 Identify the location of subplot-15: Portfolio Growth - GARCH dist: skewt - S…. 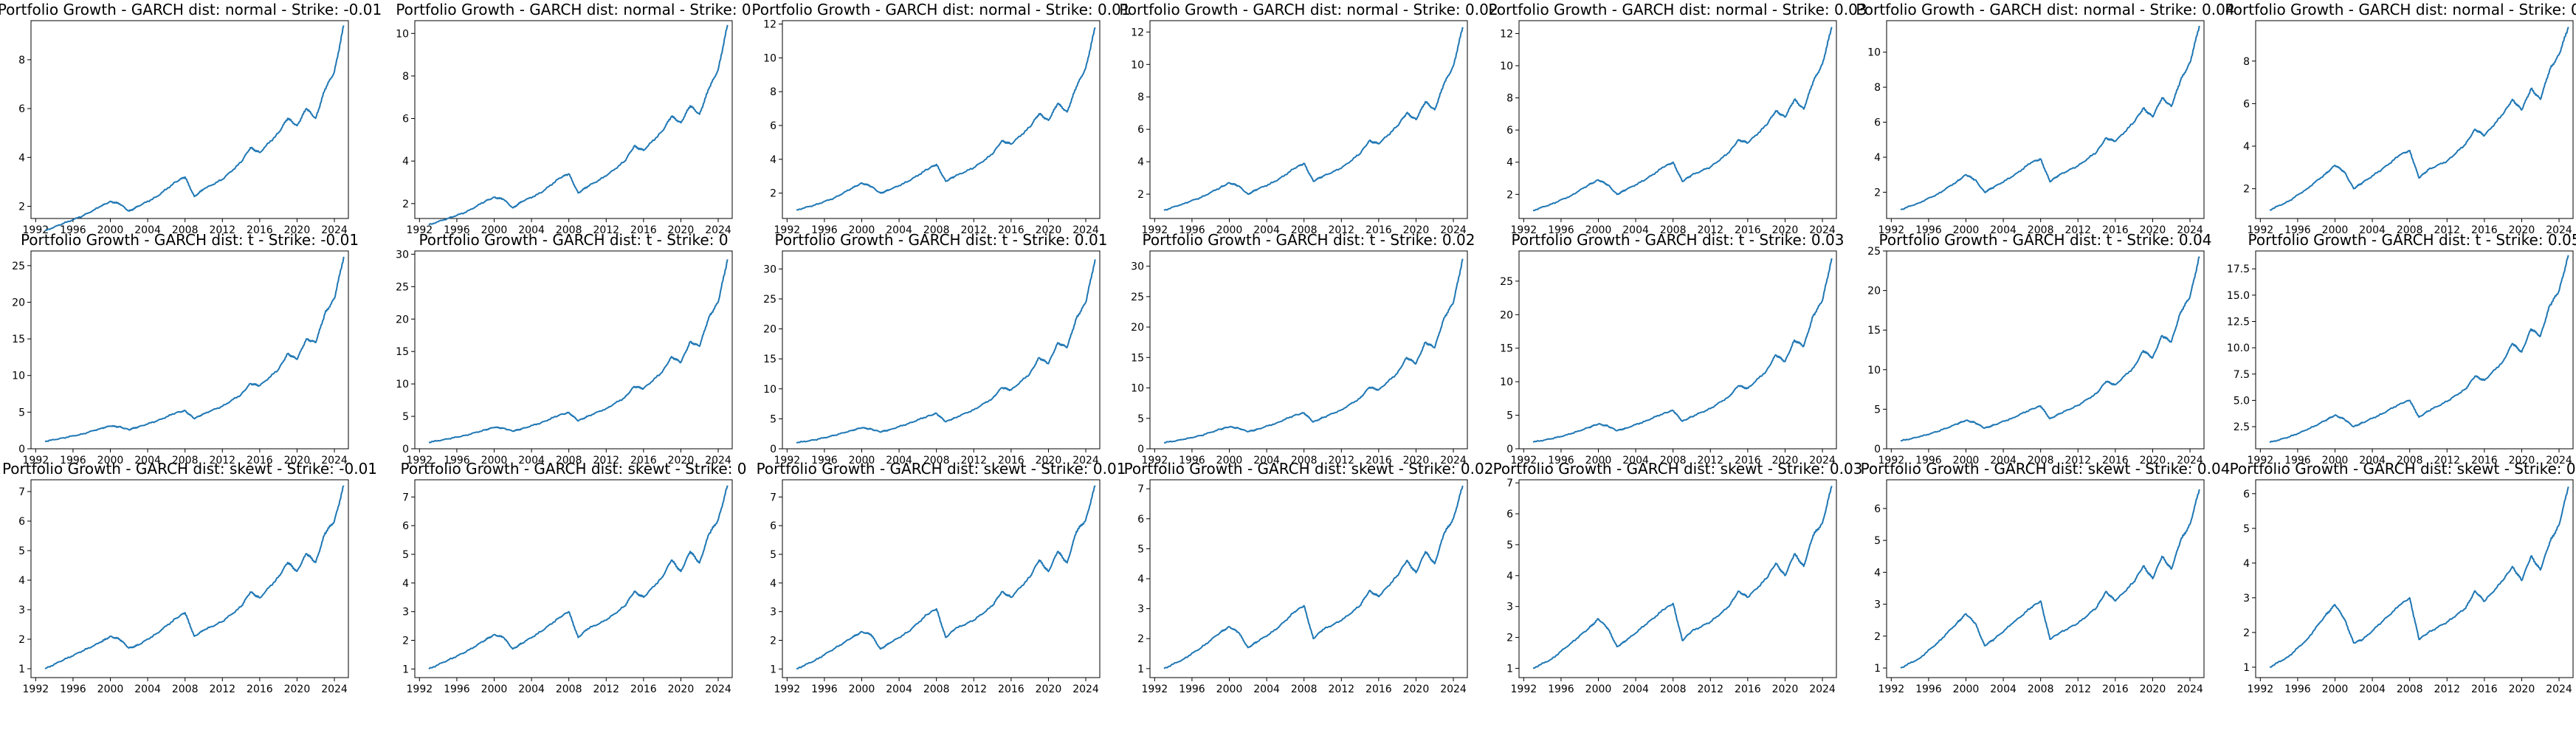
(573, 577).